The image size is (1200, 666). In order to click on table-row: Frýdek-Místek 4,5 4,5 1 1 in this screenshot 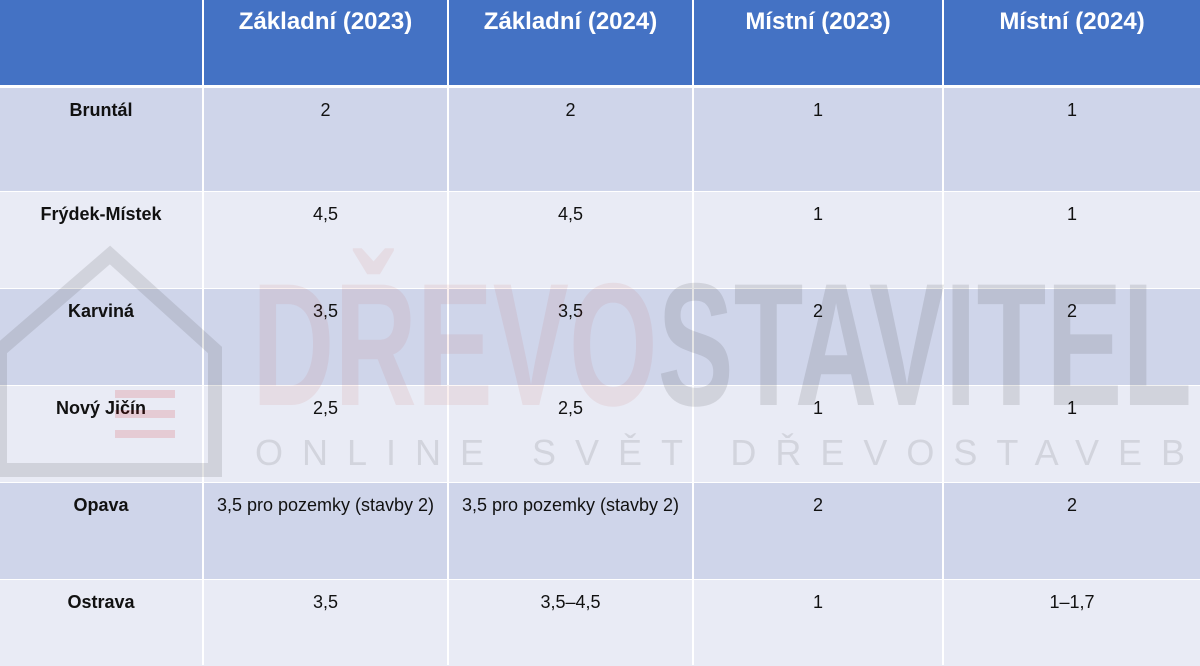, I will do `click(600, 239)`.